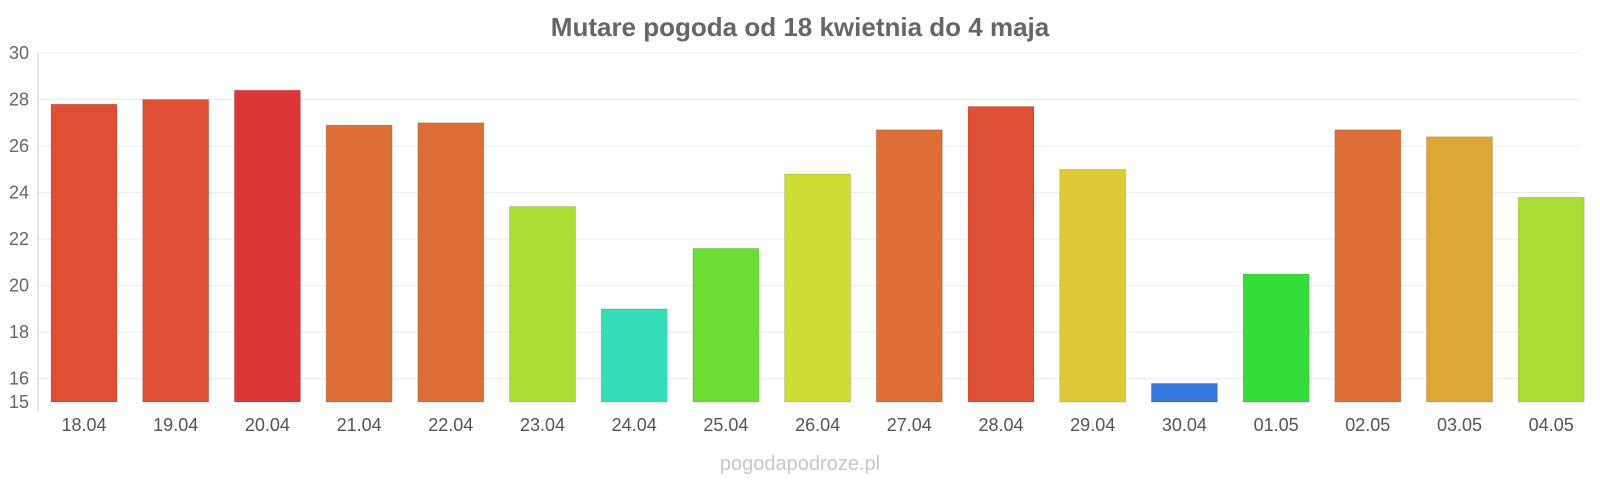 This screenshot has width=1600, height=480. What do you see at coordinates (19, 402) in the screenshot?
I see `y-tick-label: 15` at bounding box center [19, 402].